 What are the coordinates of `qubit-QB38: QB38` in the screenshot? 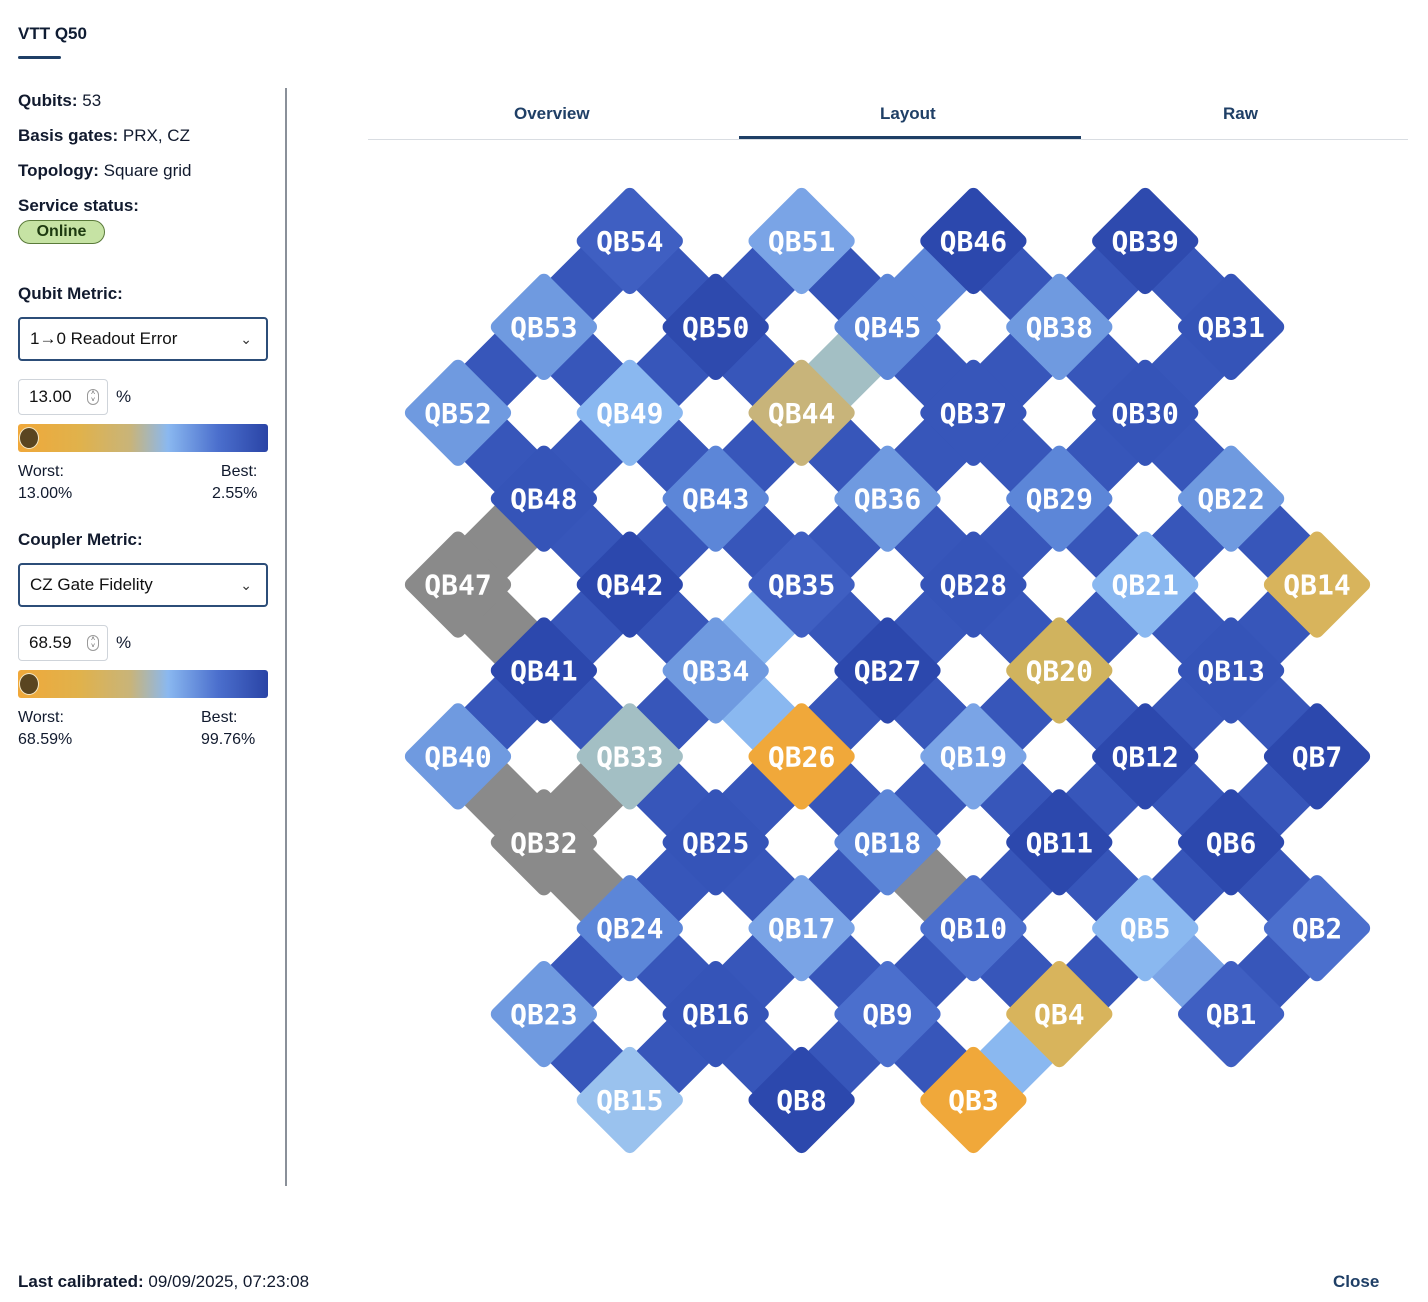 It's located at (1059, 327).